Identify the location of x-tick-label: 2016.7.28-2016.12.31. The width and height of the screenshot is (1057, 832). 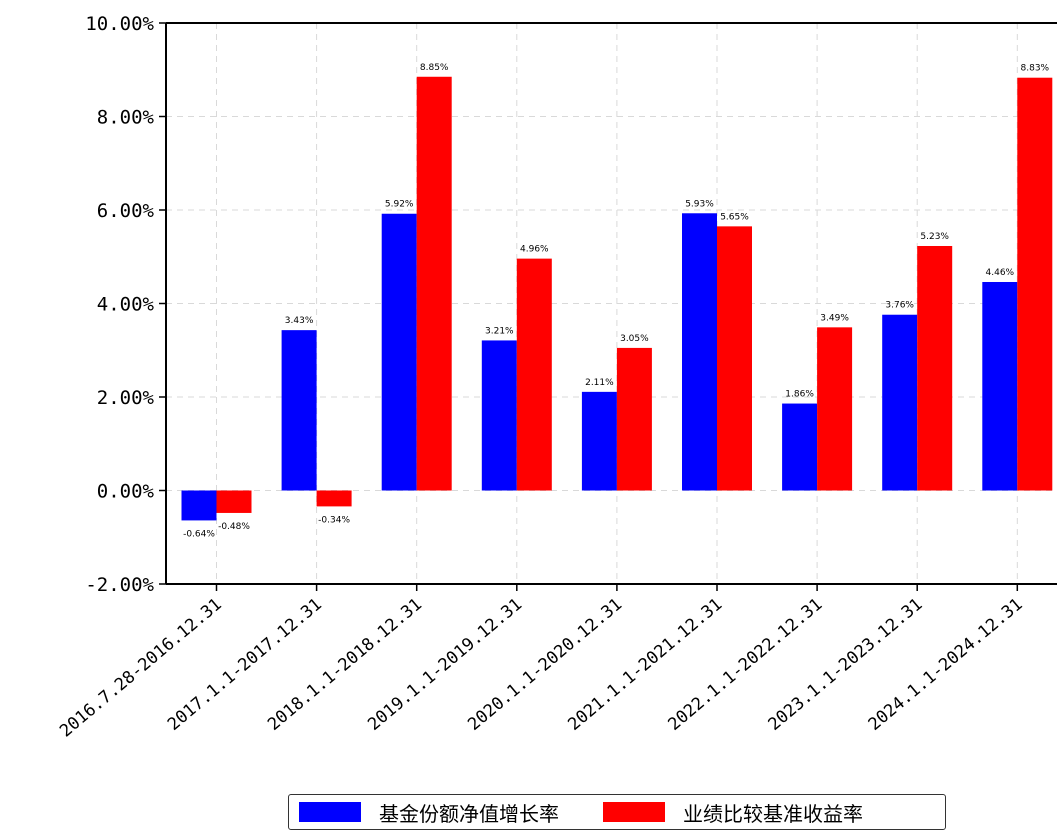
(141, 668).